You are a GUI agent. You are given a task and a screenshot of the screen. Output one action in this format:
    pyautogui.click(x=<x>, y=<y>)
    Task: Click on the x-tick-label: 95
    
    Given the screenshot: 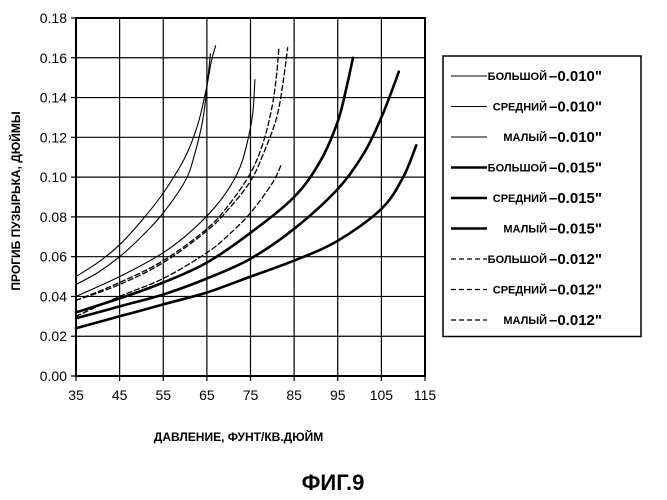 What is the action you would take?
    pyautogui.click(x=338, y=395)
    